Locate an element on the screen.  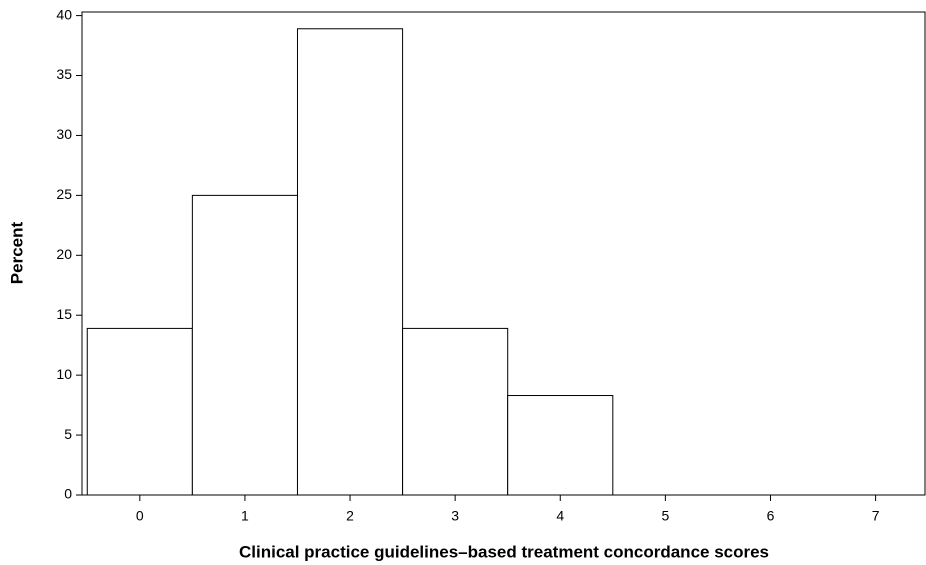
x-tick-label: 5 is located at coordinates (665, 516).